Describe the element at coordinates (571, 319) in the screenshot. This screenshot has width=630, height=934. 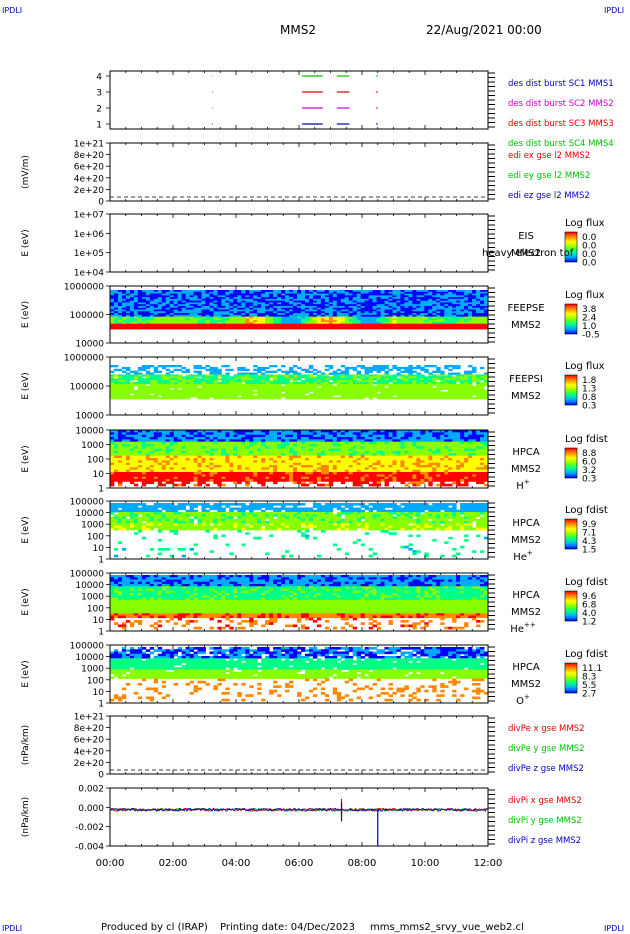
I see `colorbar` at that location.